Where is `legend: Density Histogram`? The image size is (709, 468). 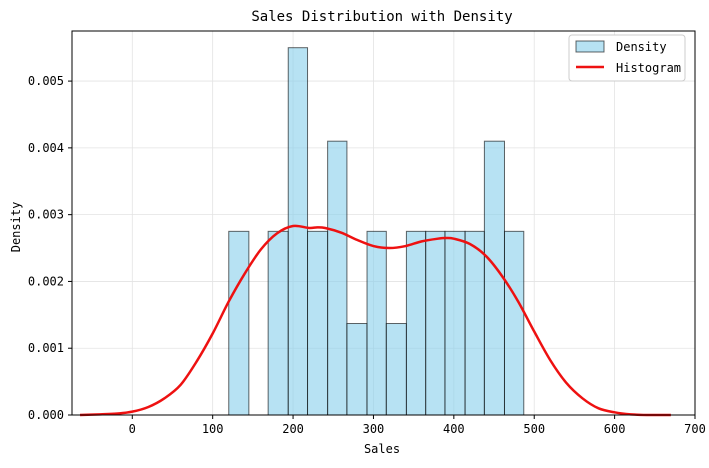 legend: Density Histogram is located at coordinates (627, 58).